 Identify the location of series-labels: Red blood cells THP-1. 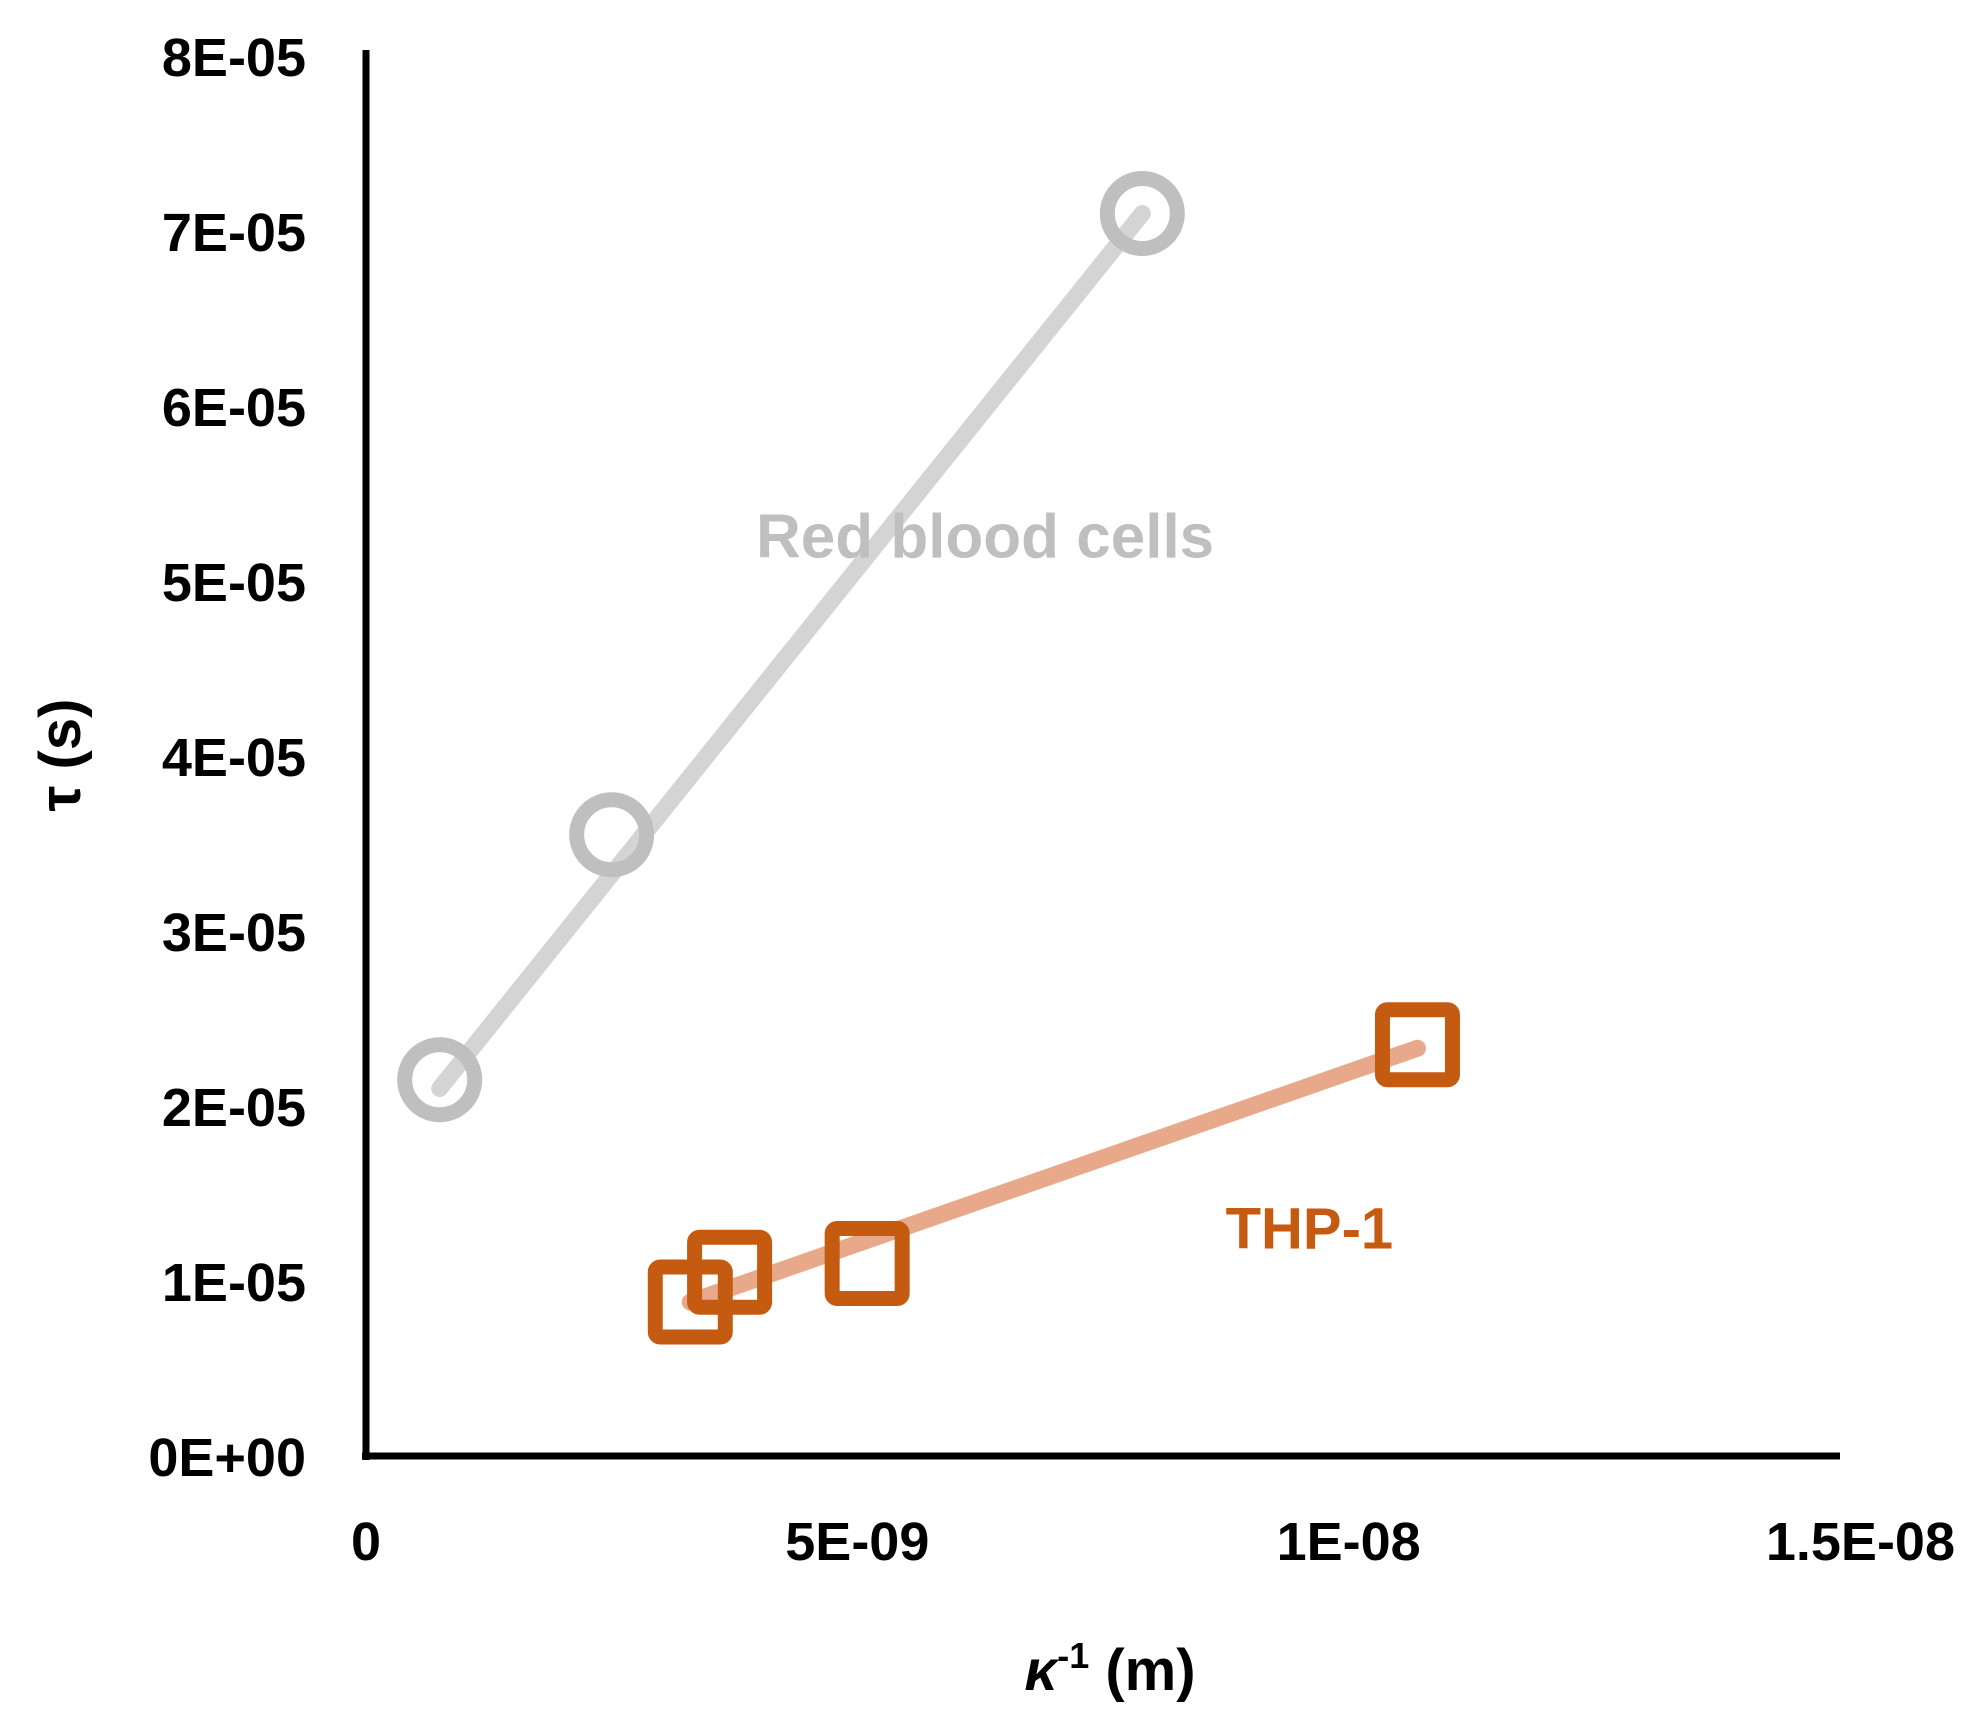
(1074, 881).